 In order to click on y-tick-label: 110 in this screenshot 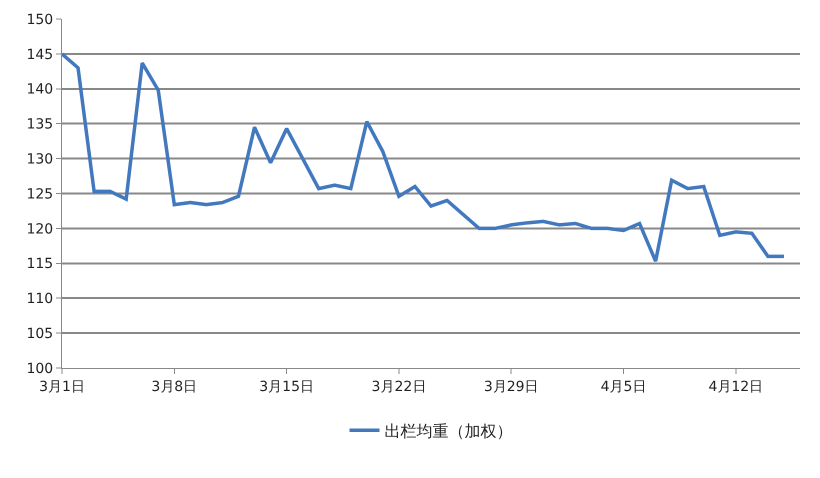, I will do `click(40, 299)`.